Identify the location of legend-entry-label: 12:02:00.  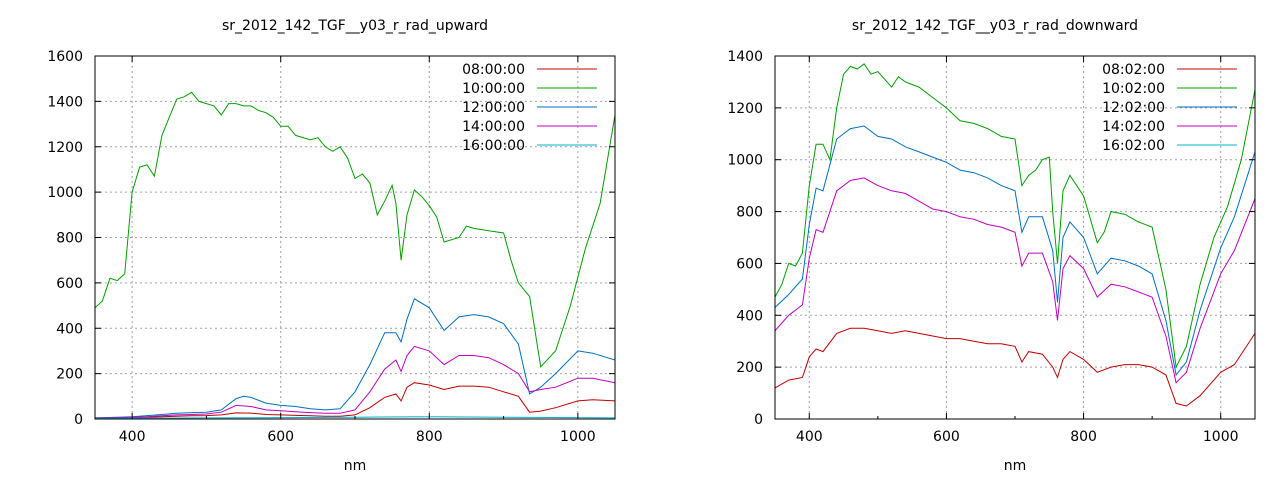
(1133, 108).